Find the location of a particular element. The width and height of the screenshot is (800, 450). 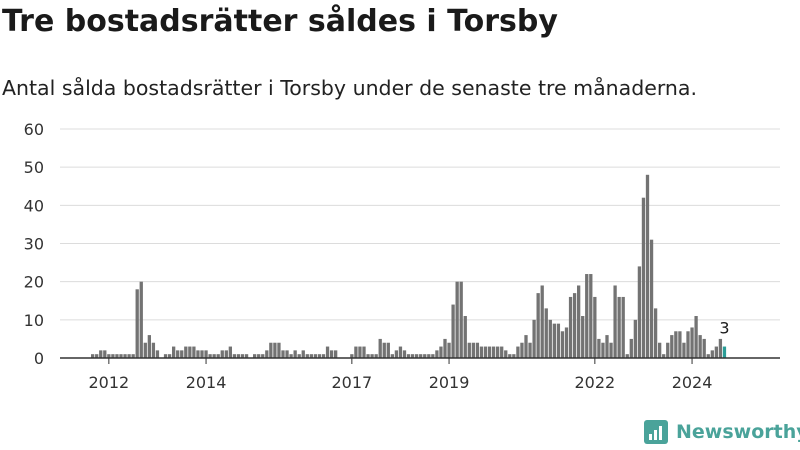

y-tick-label: 50 is located at coordinates (34, 167).